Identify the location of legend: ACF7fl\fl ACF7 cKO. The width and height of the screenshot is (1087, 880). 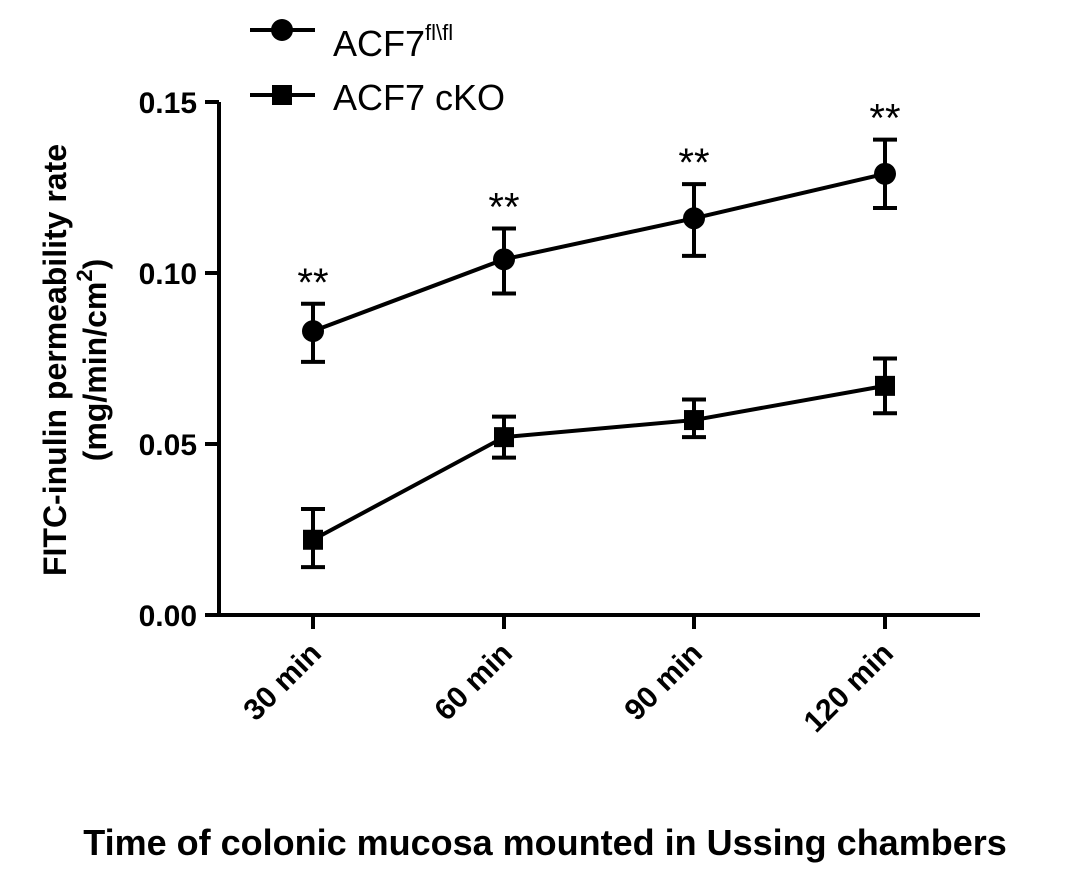
(377, 68).